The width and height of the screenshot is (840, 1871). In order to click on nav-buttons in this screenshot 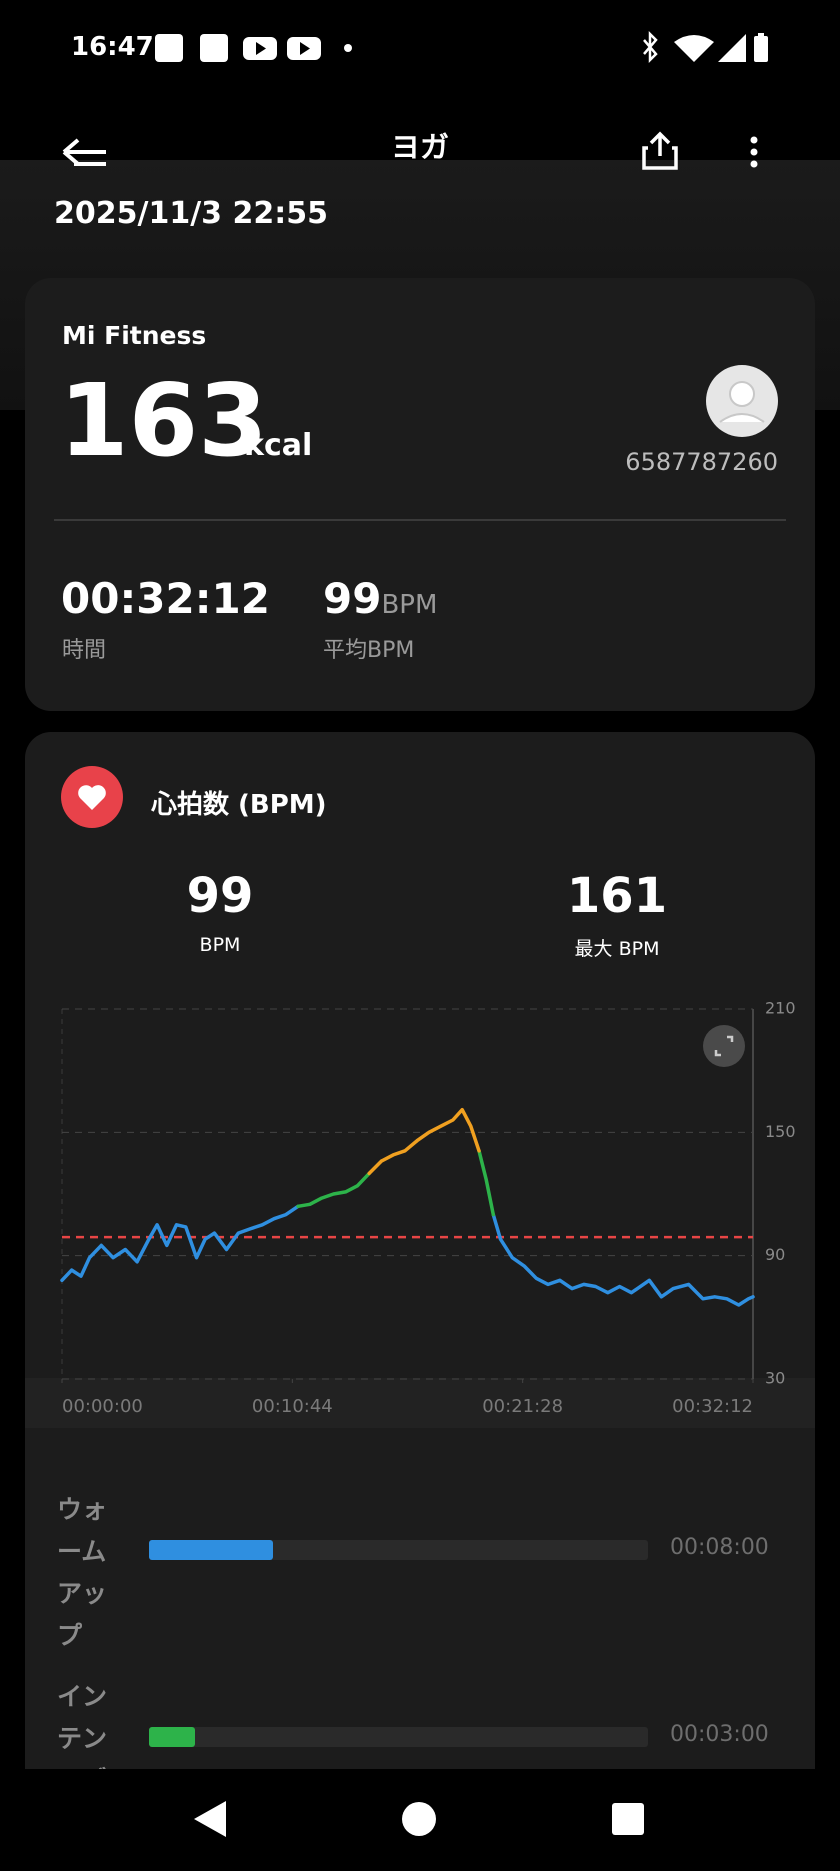, I will do `click(419, 1819)`.